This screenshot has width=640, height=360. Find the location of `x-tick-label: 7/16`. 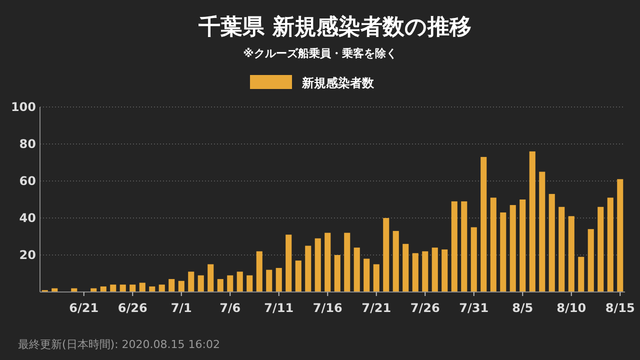

x-tick-label: 7/16 is located at coordinates (327, 308).